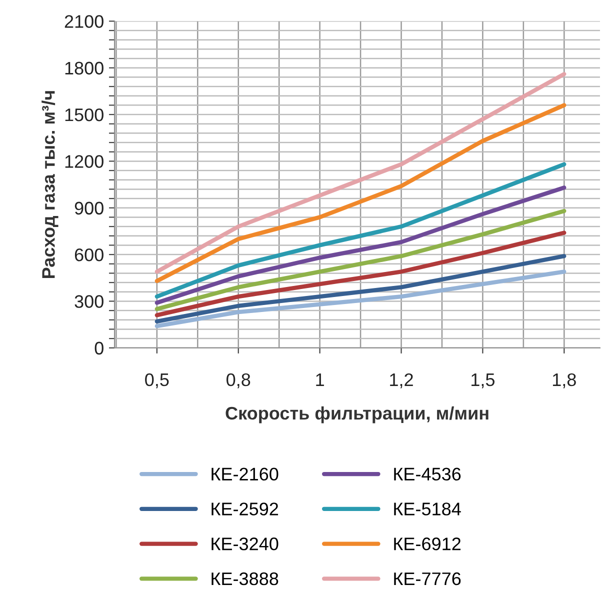 This screenshot has width=603, height=605. I want to click on legend-label: КЕ-2592, so click(245, 509).